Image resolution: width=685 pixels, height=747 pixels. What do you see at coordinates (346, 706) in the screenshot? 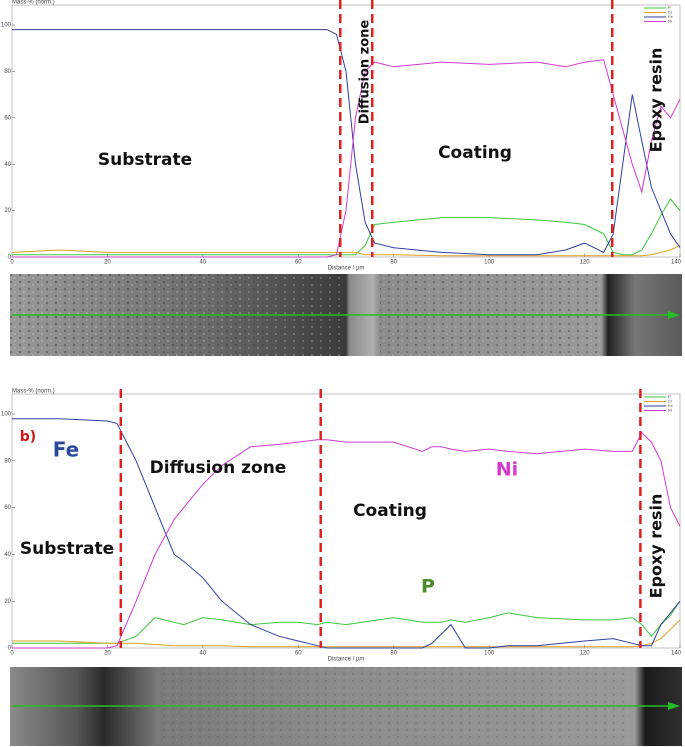
I see `sem-image-bottom` at bounding box center [346, 706].